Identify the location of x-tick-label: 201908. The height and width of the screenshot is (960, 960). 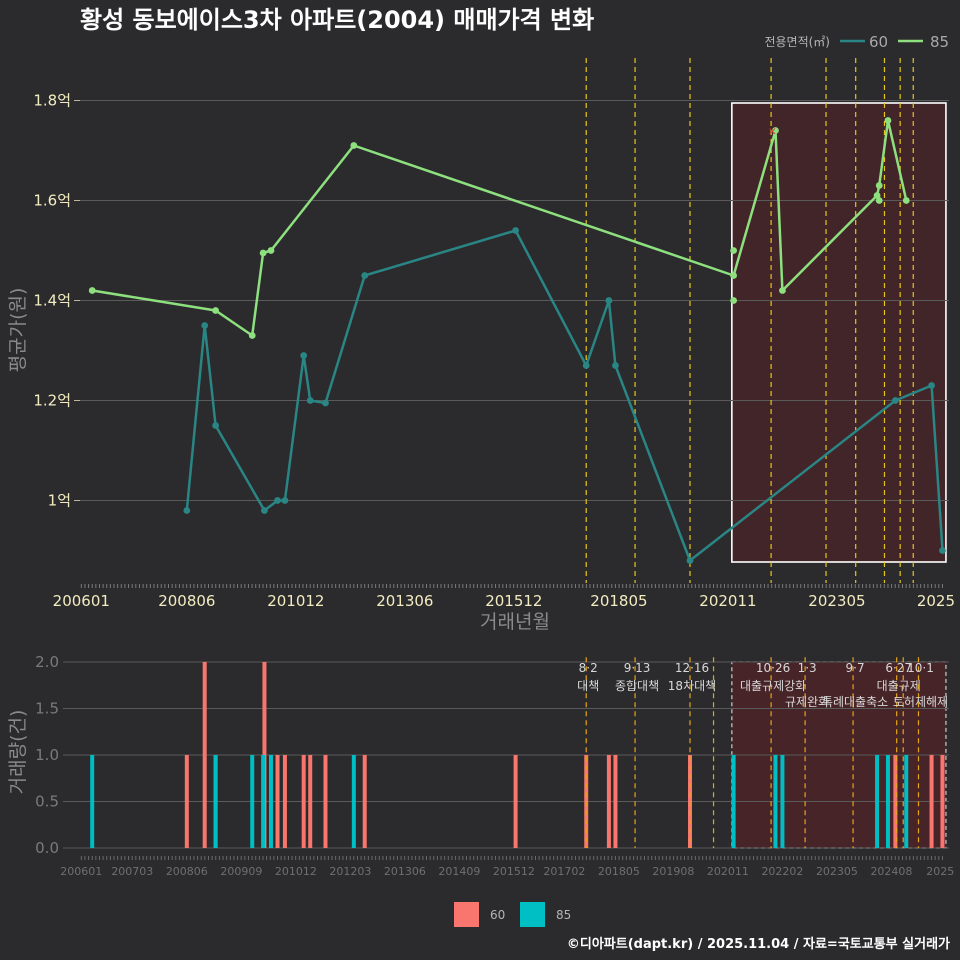
(673, 871).